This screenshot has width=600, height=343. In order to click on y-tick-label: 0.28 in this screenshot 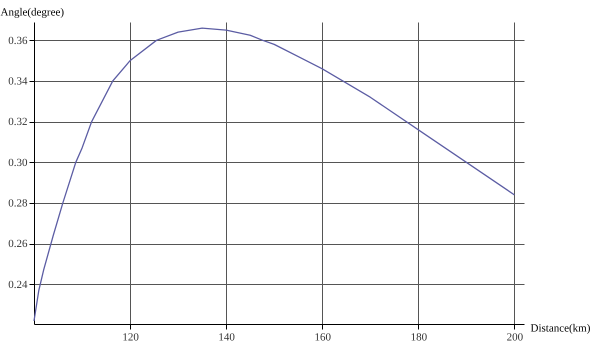, I will do `click(18, 203)`.